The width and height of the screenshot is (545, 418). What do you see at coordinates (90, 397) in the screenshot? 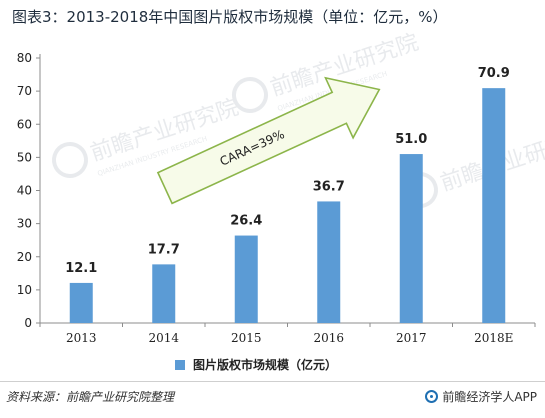
I see `source-note: 资料来源：前瞻产业研究院整理` at bounding box center [90, 397].